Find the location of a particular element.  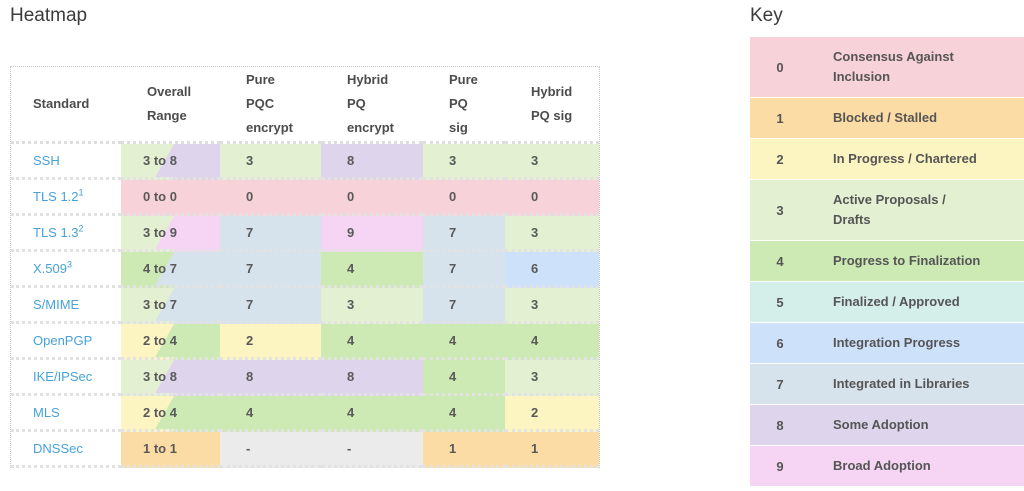

key-row-1: 1 Blocked / Stalled is located at coordinates (887, 118).